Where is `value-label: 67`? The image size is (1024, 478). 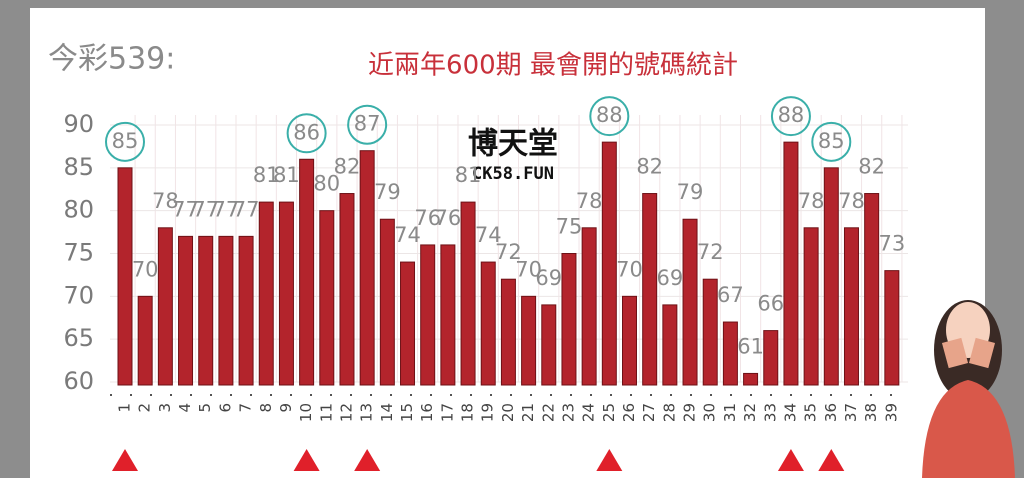
value-label: 67 is located at coordinates (730, 295).